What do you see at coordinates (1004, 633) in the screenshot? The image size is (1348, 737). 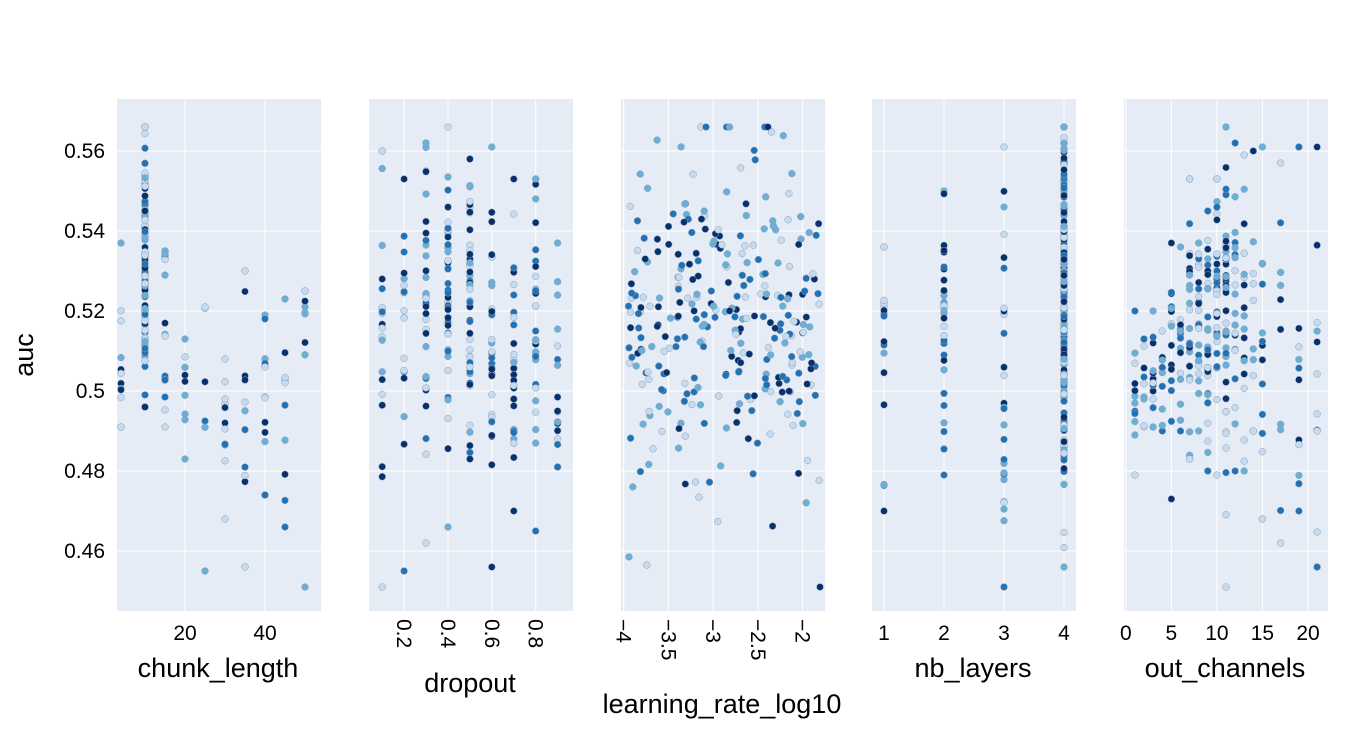 I see `x-tick-label: 3` at bounding box center [1004, 633].